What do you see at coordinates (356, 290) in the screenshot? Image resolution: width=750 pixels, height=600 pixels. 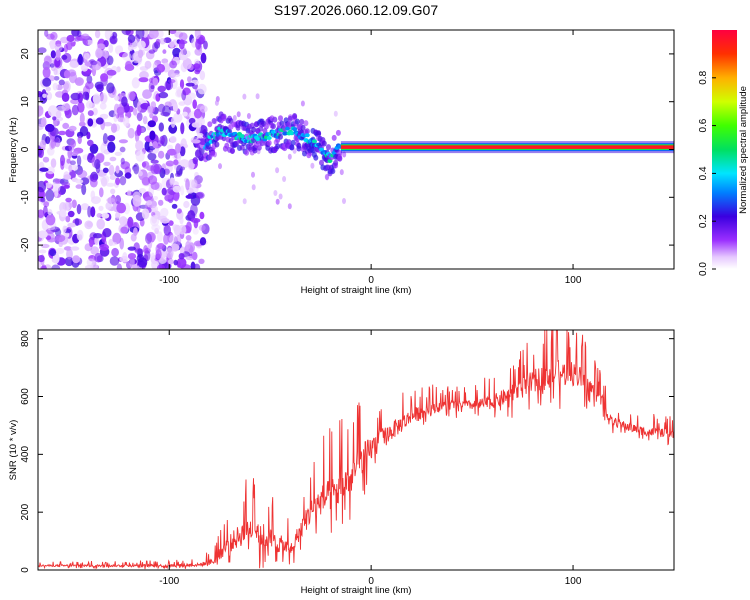 I see `spectrogram-xlabel: Height of straight line (km)` at bounding box center [356, 290].